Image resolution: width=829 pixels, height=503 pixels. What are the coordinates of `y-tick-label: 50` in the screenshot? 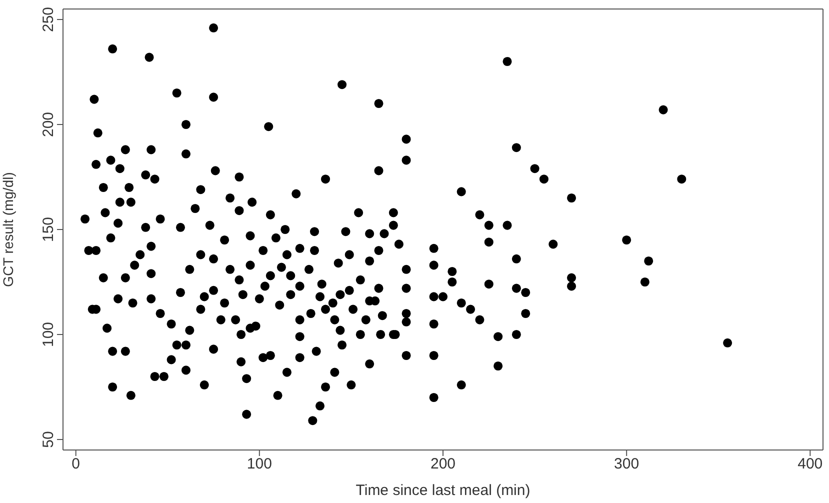 It's located at (48, 439).